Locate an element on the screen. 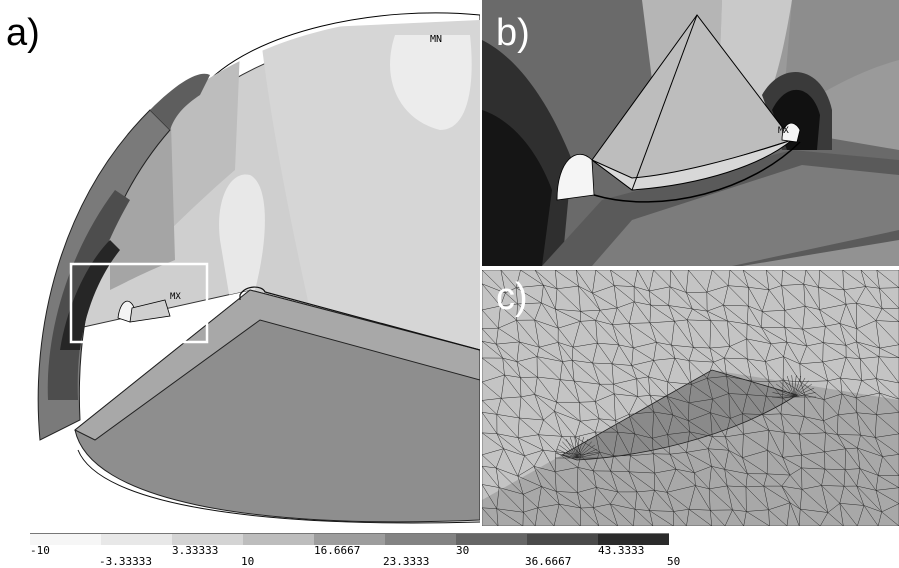  panel-a-label: a) is located at coordinates (23, 33).